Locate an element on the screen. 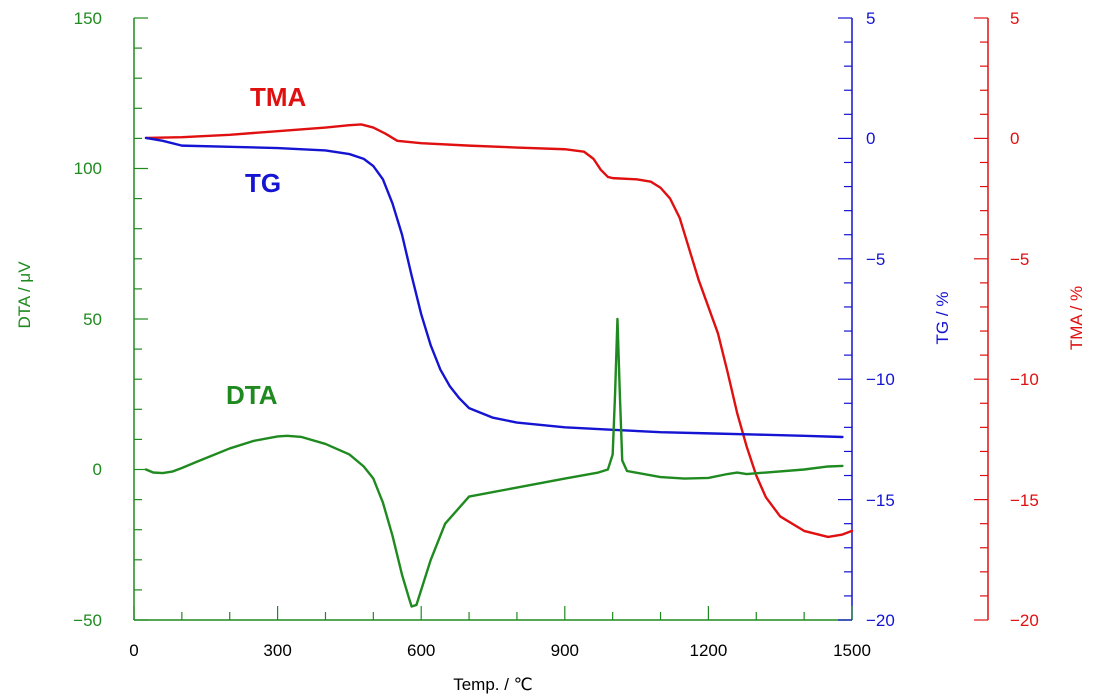 This screenshot has height=698, width=1100. tg-tick-label: −20 is located at coordinates (880, 620).